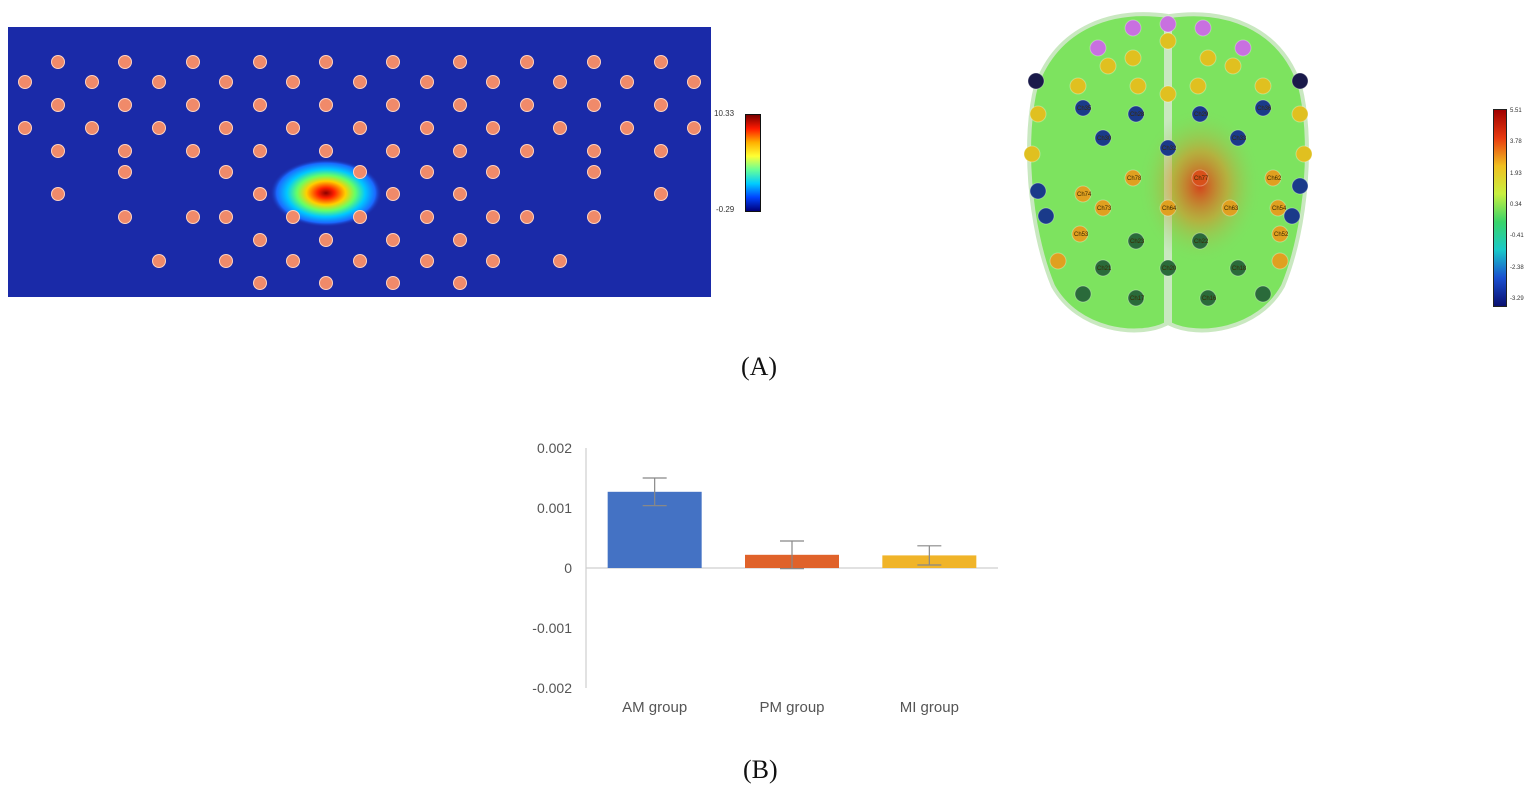  I want to click on brain-channel-label: Ch33, so click(1239, 139).